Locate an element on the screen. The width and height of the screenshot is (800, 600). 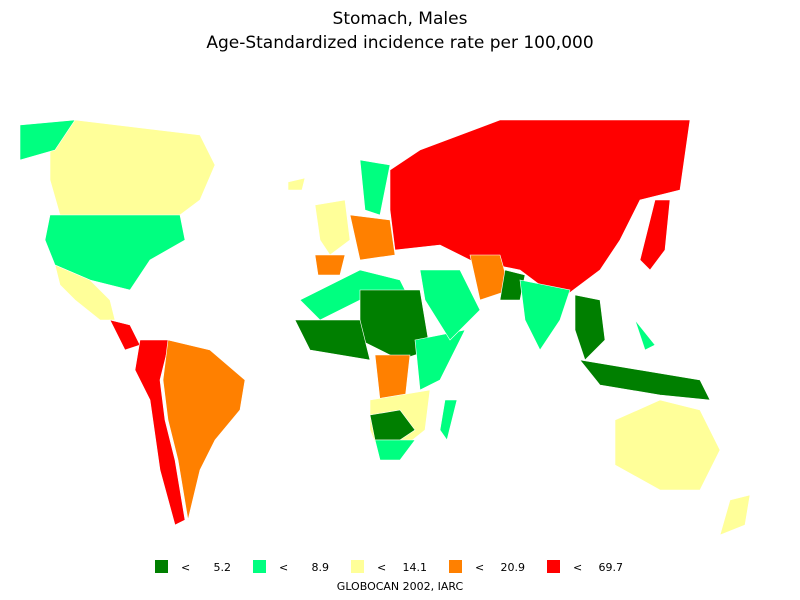
legend-value: 5.2 is located at coordinates (223, 567).